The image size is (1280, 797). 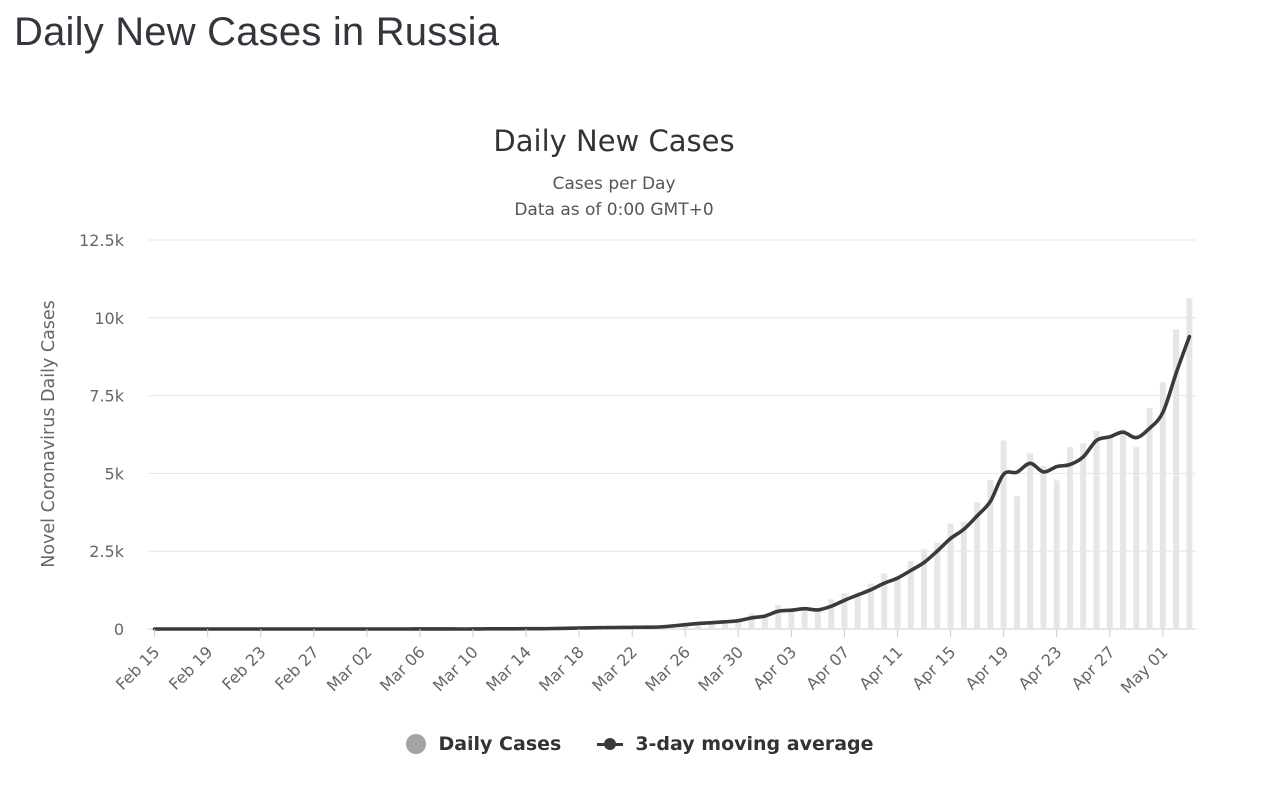 I want to click on x-tick-label: May 01, so click(x=1144, y=669).